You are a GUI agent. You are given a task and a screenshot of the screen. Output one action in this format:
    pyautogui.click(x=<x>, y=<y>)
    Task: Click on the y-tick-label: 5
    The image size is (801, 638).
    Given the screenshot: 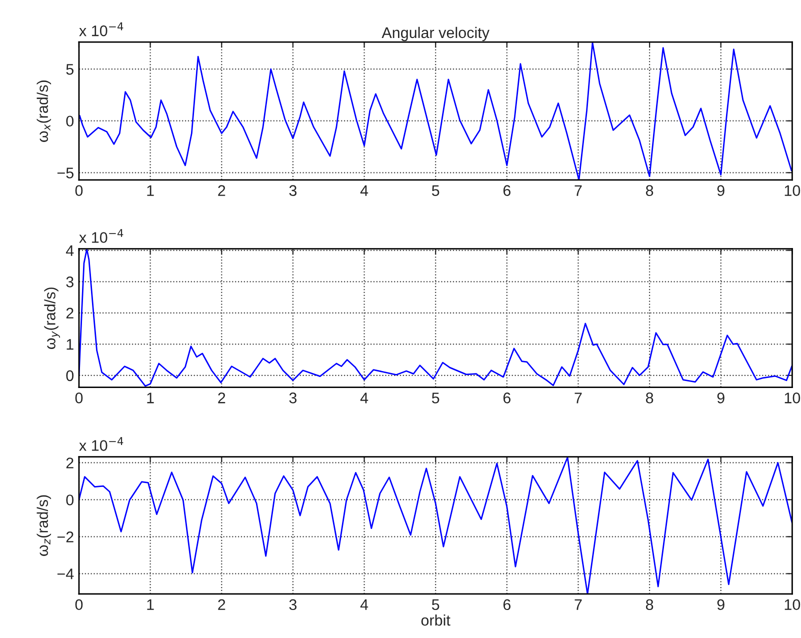 What is the action you would take?
    pyautogui.click(x=70, y=69)
    